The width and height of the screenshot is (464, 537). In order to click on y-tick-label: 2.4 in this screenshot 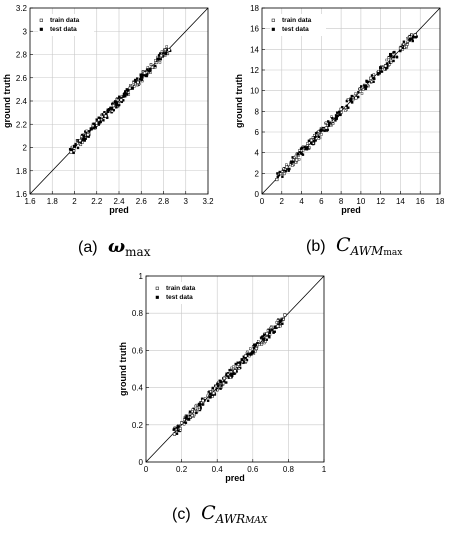, I will do `click(22, 101)`.